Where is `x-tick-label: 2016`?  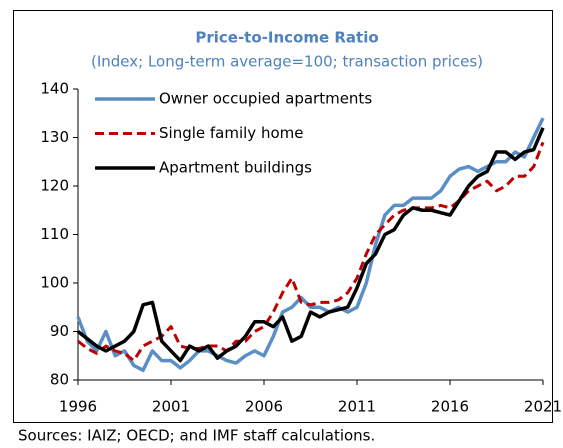 x-tick-label: 2016 is located at coordinates (450, 407).